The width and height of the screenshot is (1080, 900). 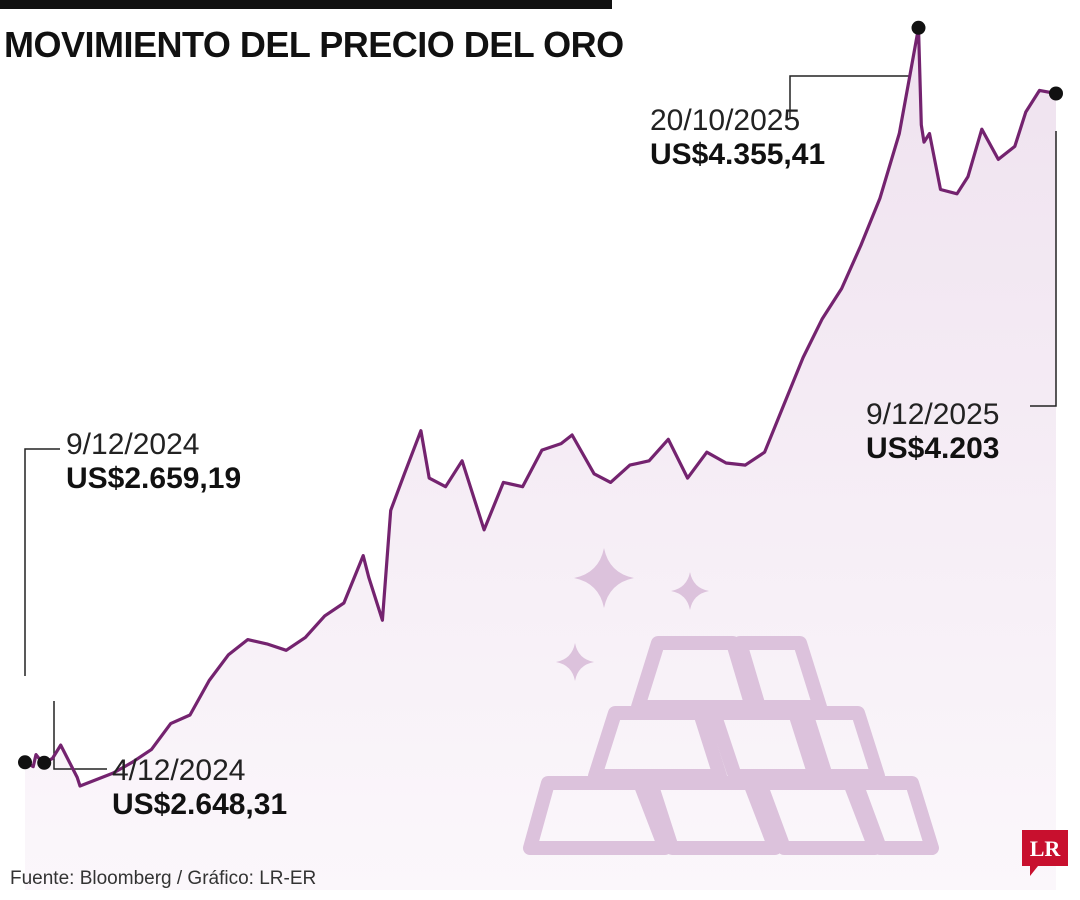 I want to click on annotation-end-date: 9/12/2025, so click(x=933, y=414).